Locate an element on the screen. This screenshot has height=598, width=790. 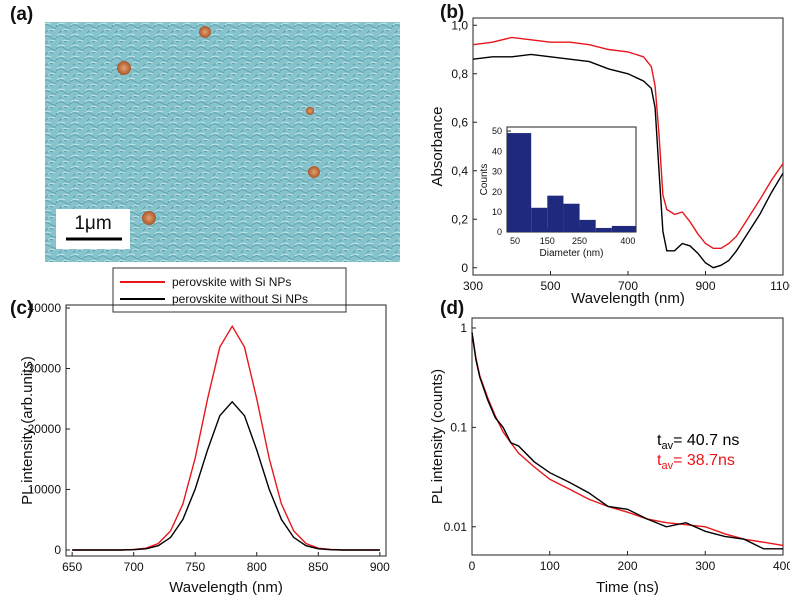
y-tick-label: 0.1 is located at coordinates (458, 428).